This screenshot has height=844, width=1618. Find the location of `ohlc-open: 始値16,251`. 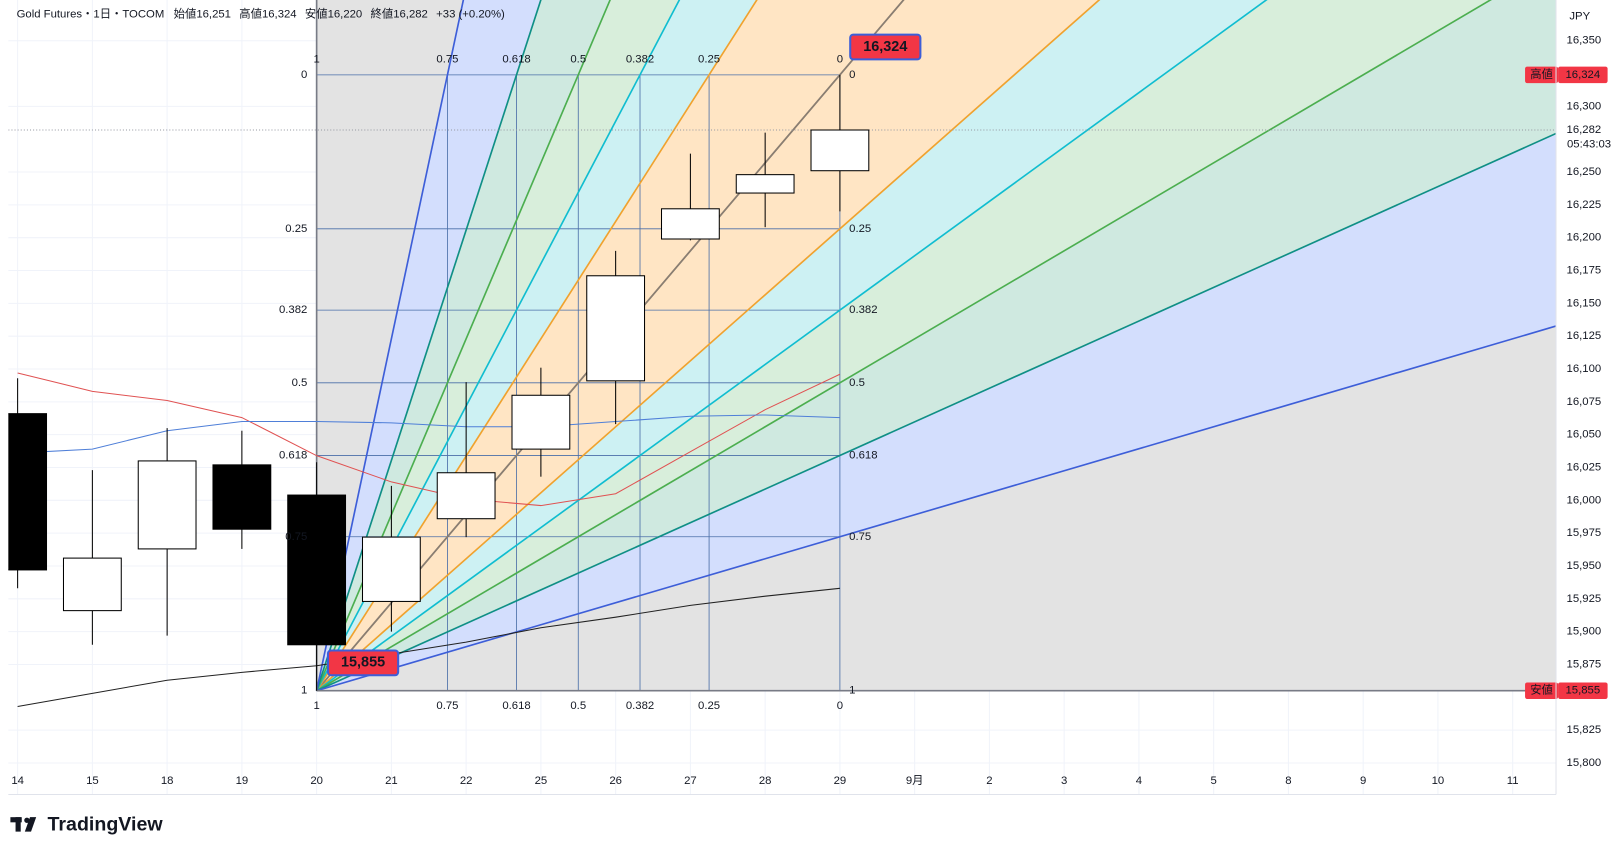

ohlc-open: 始値16,251 is located at coordinates (202, 13).